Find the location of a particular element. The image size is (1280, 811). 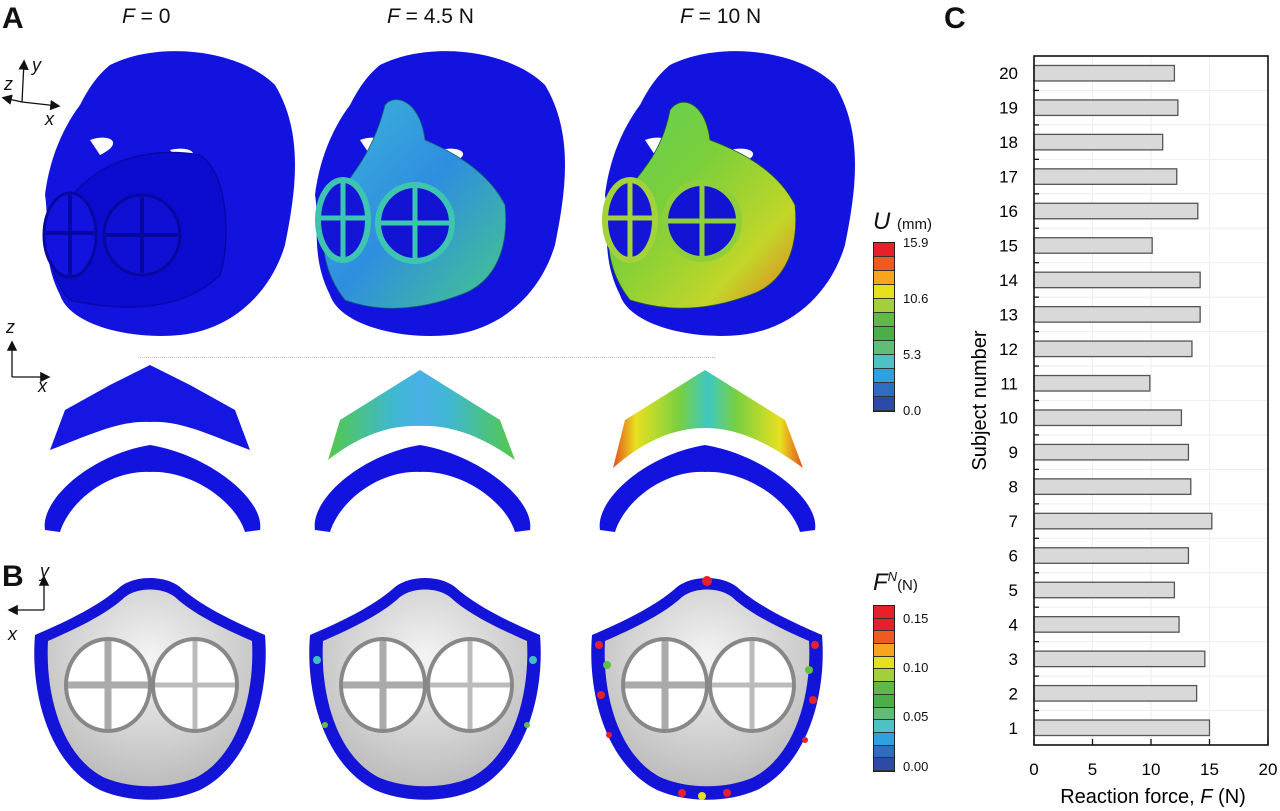

axis-label-z: z is located at coordinates (8, 84).